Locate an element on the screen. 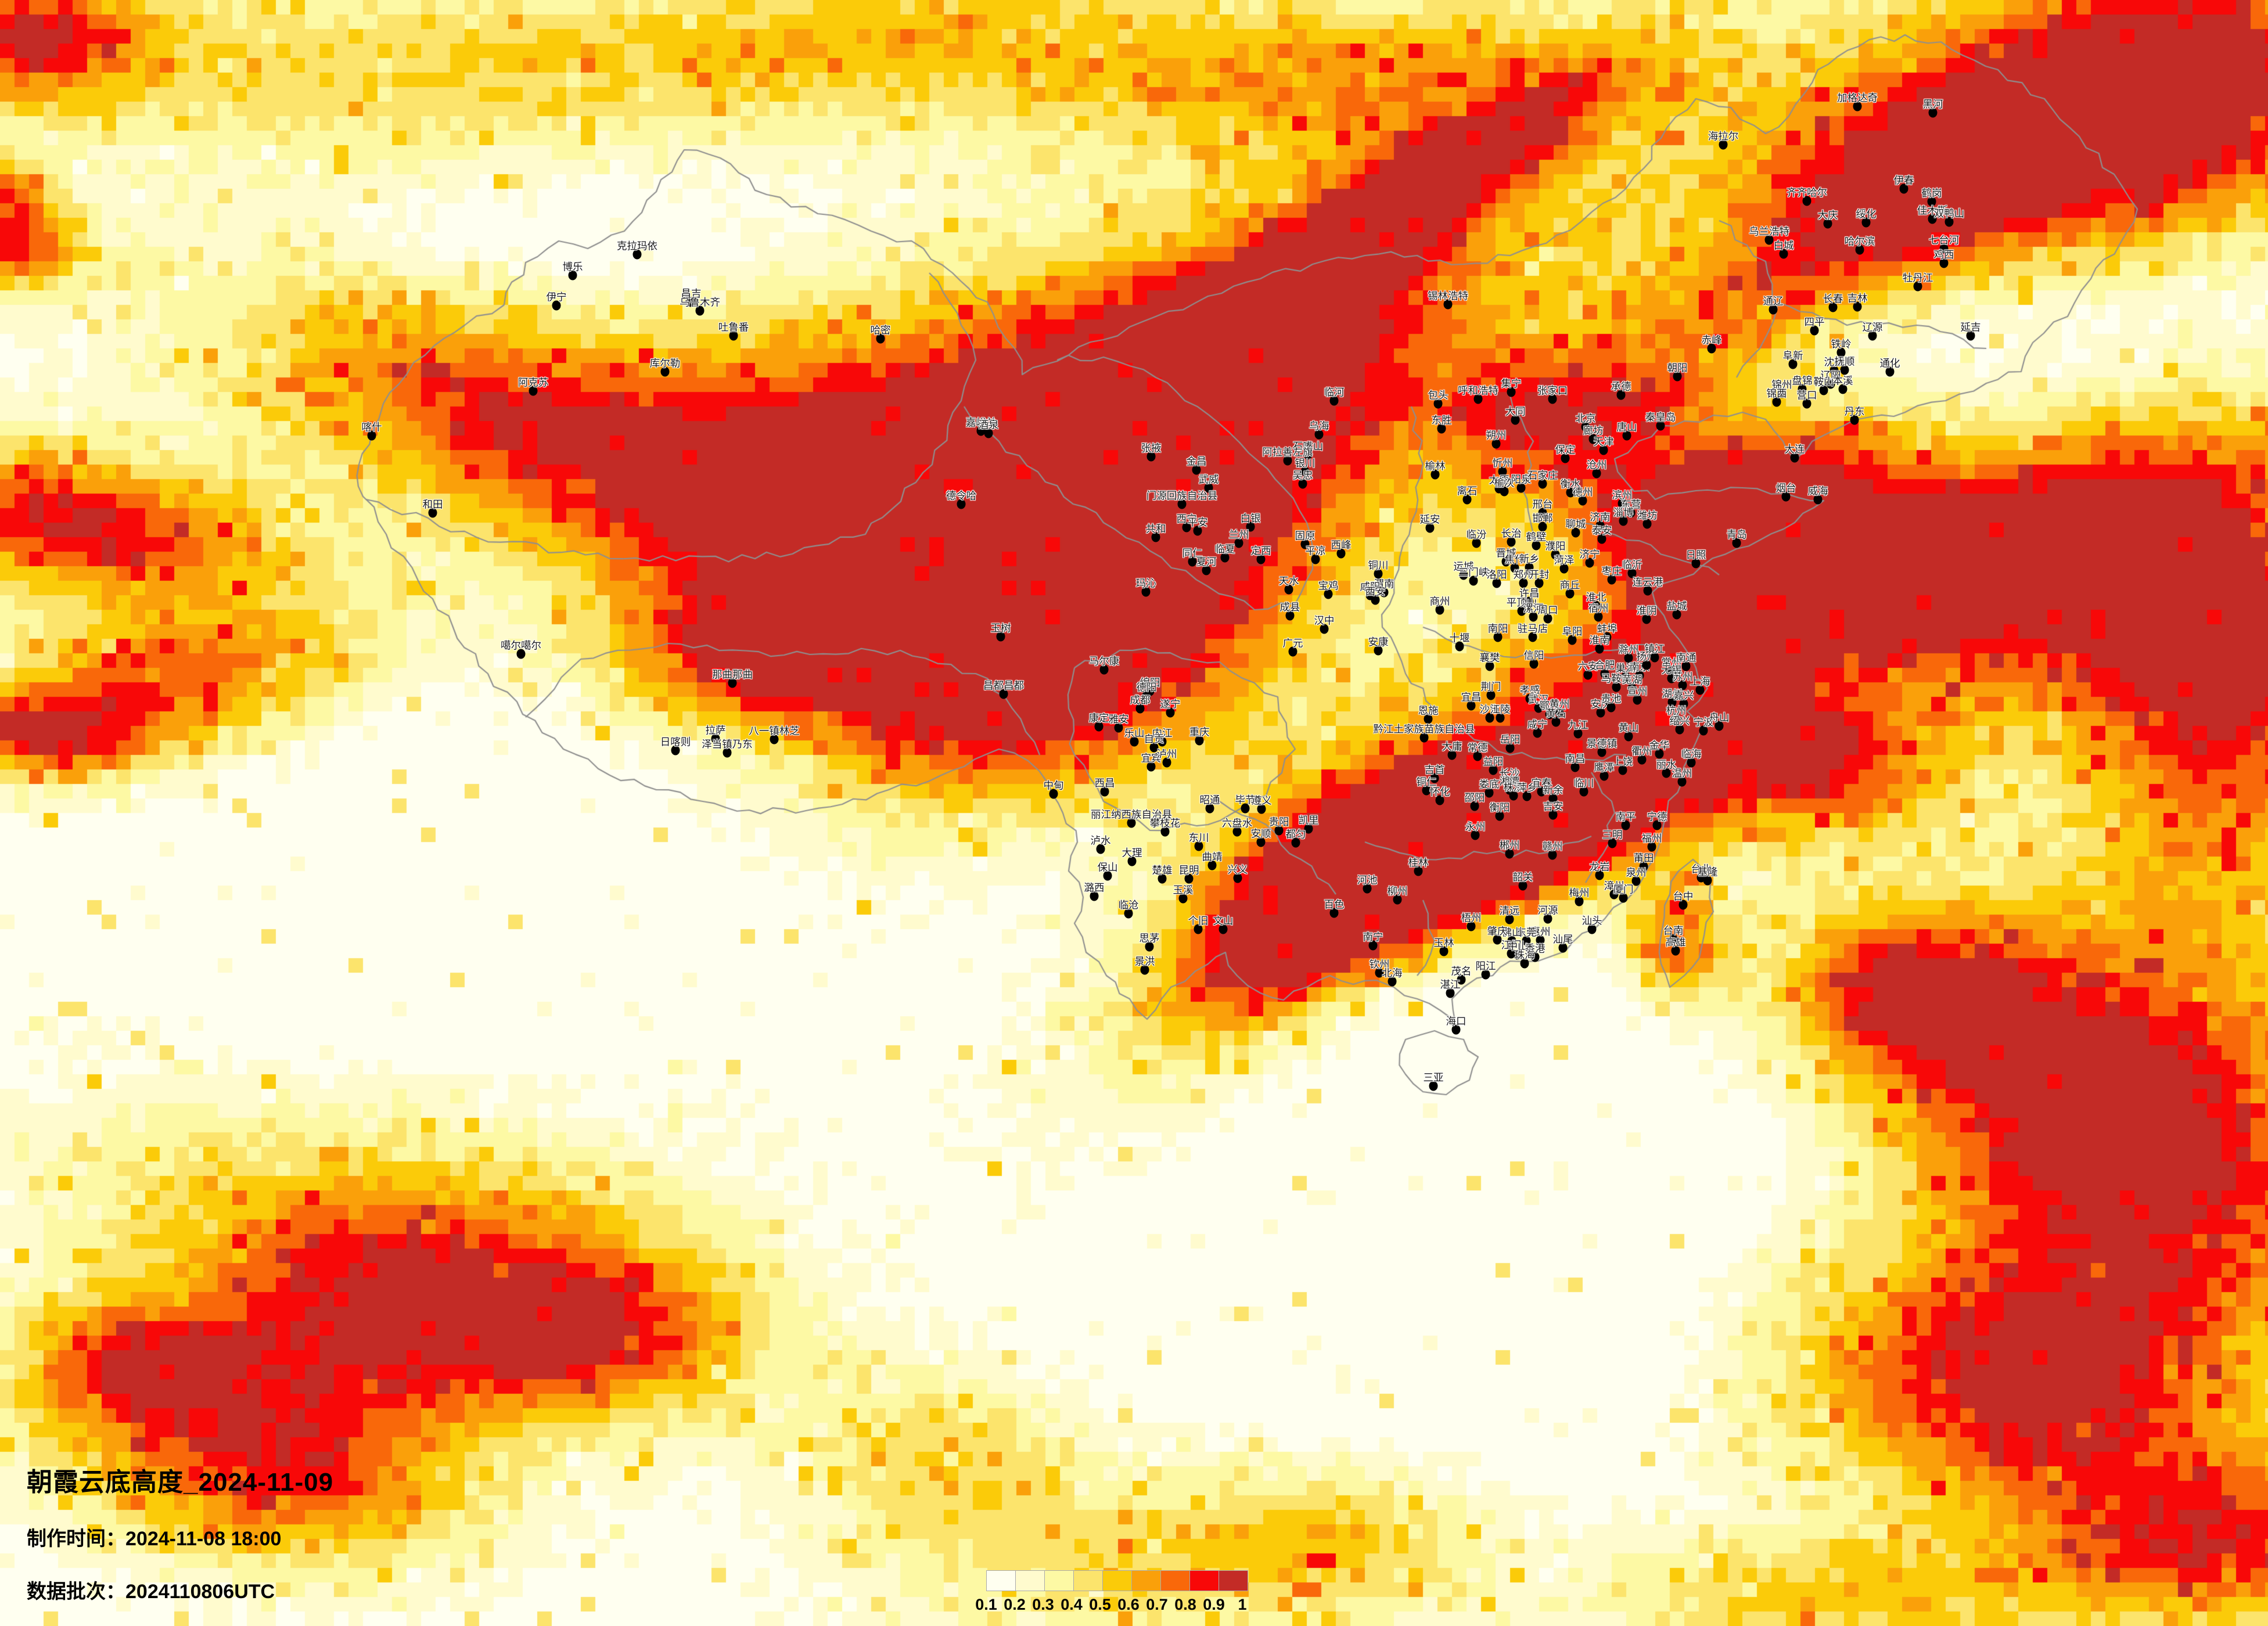 This screenshot has width=2268, height=1626. city-marker-铜仁: 铜仁 is located at coordinates (1427, 786).